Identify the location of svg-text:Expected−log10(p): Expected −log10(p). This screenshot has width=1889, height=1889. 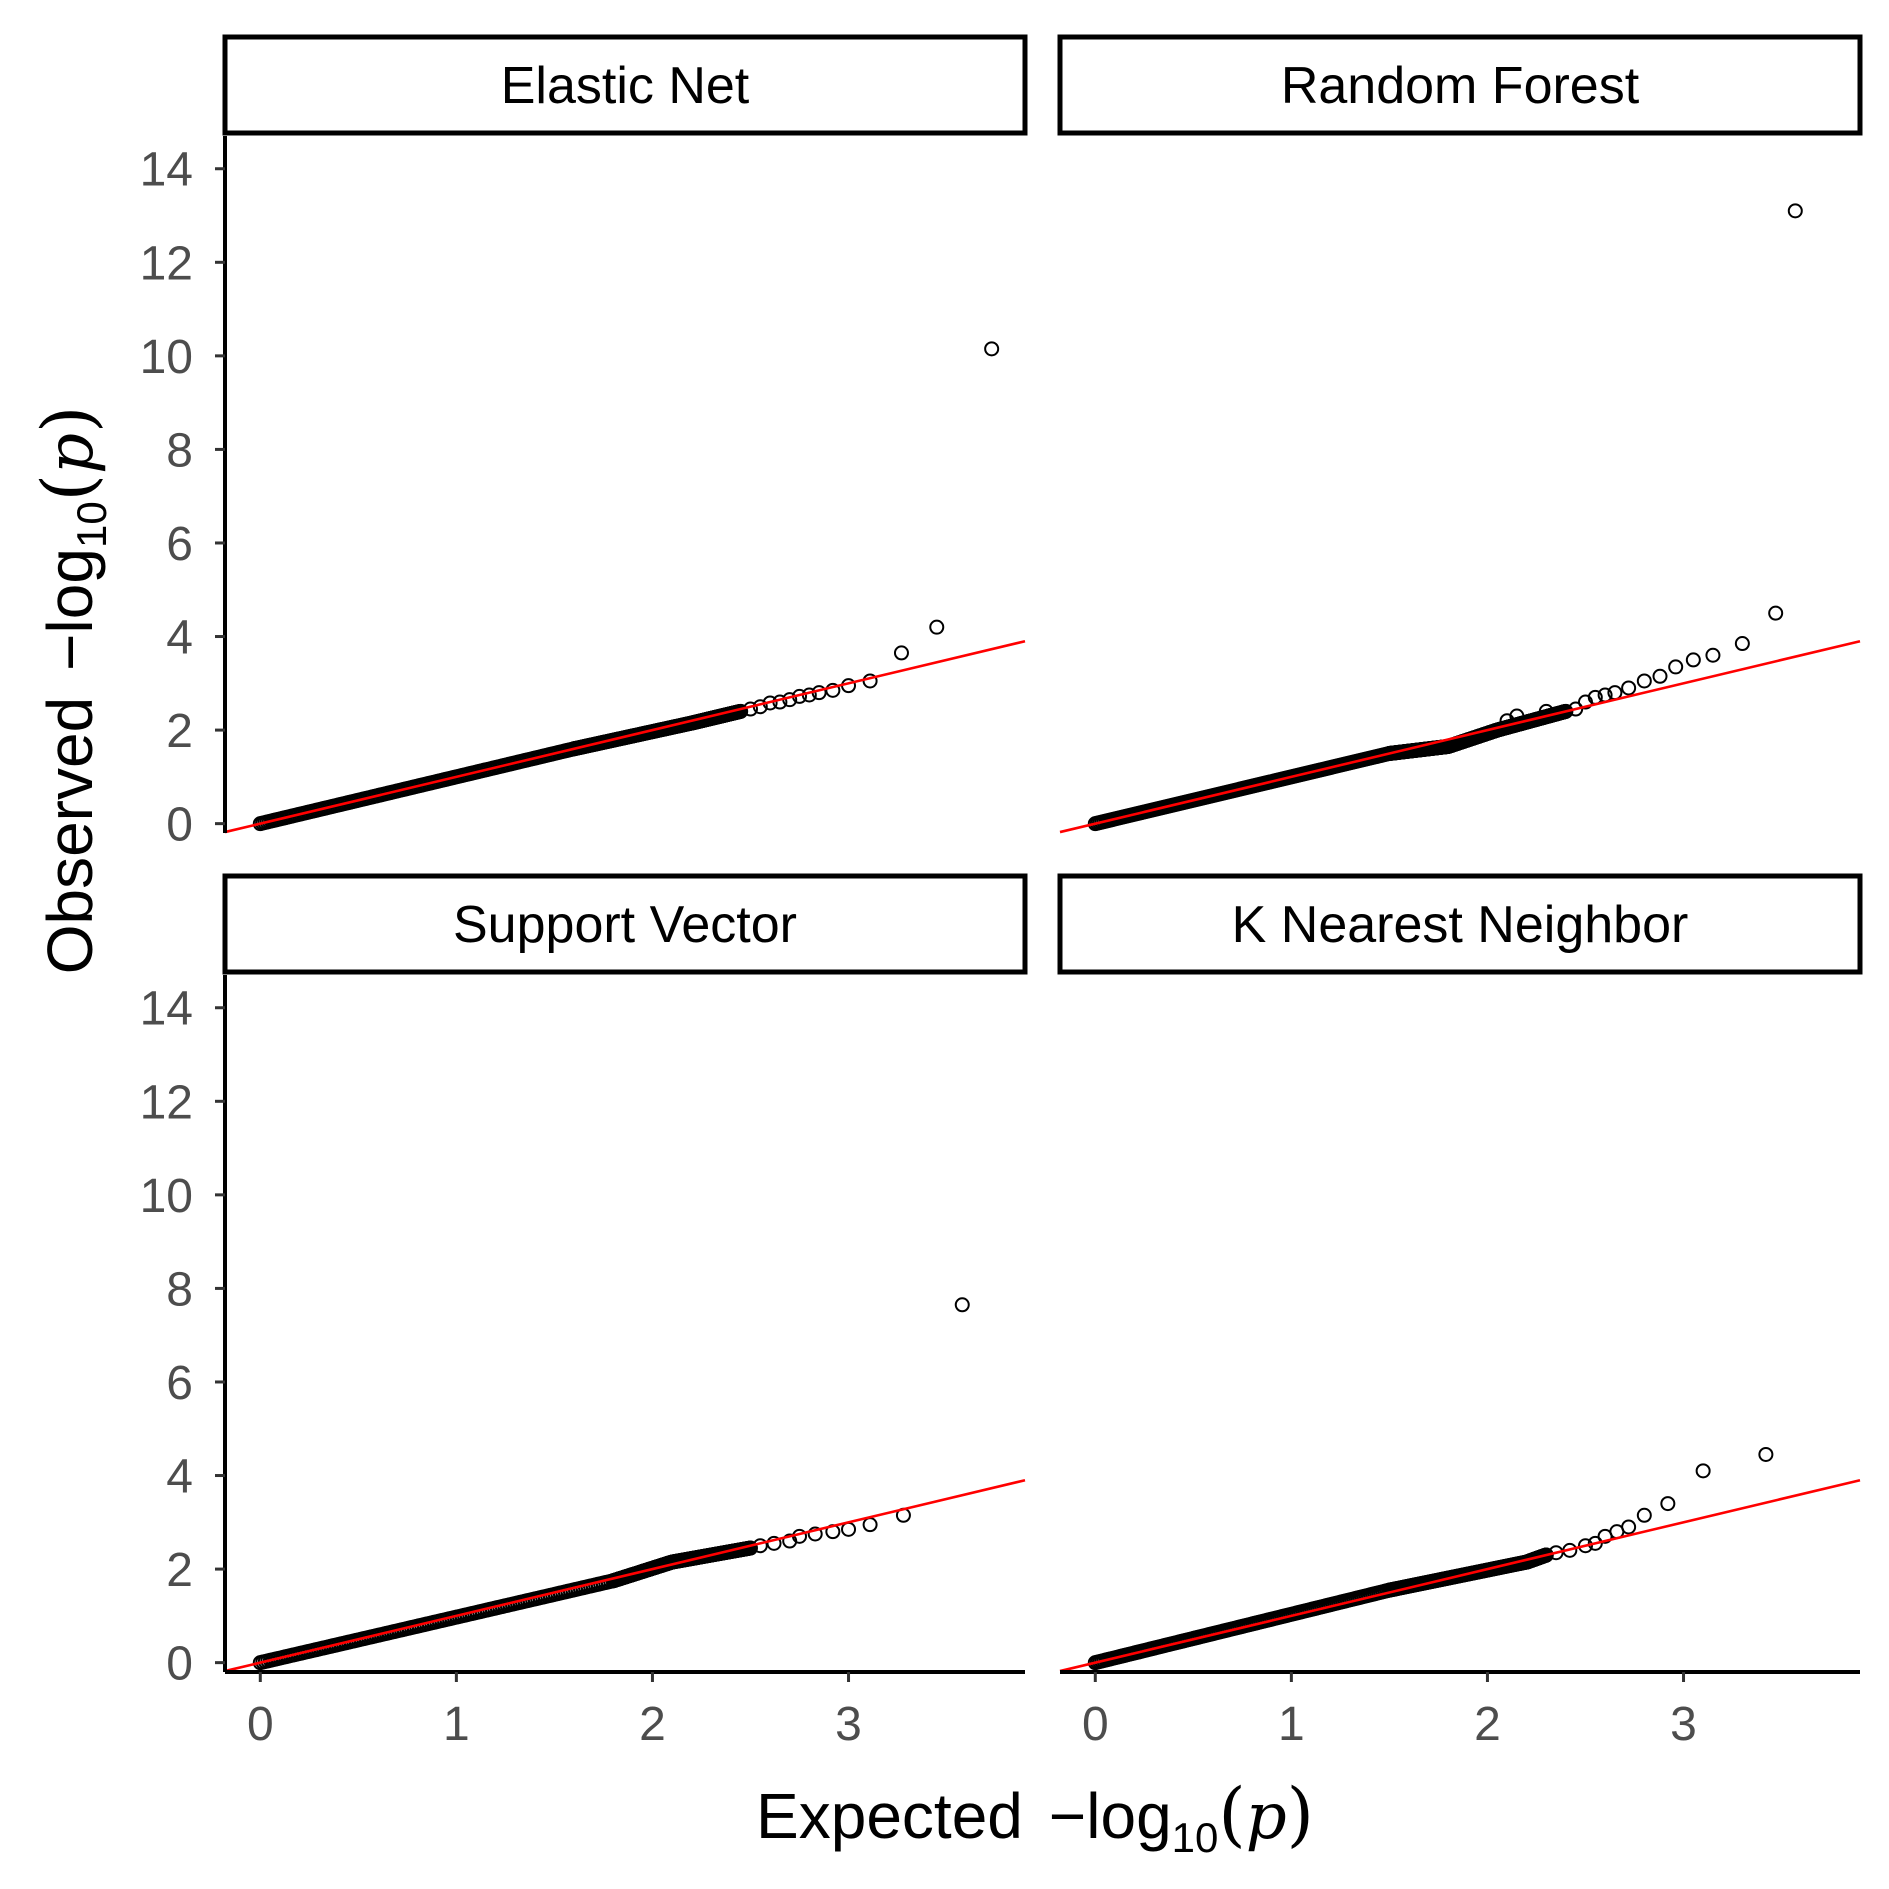
(1035, 1817).